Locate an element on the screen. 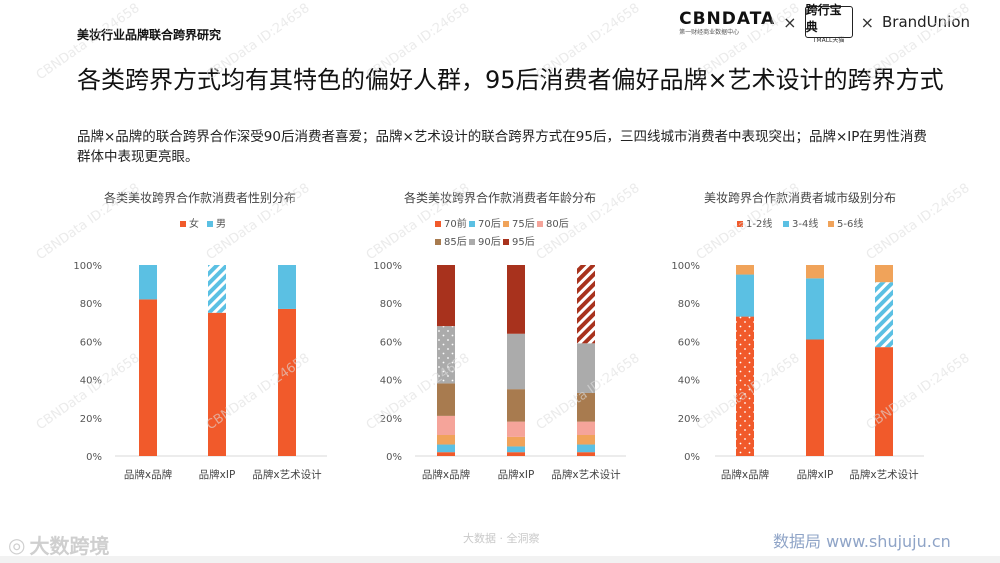 The image size is (1000, 563). brandunion-logo: BrandUnion is located at coordinates (925, 22).